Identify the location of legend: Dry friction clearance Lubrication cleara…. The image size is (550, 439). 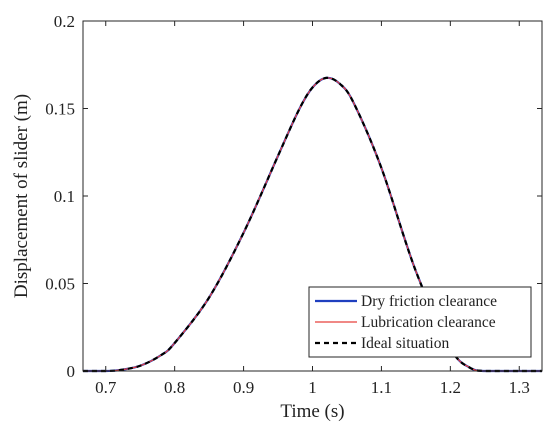
(420, 322).